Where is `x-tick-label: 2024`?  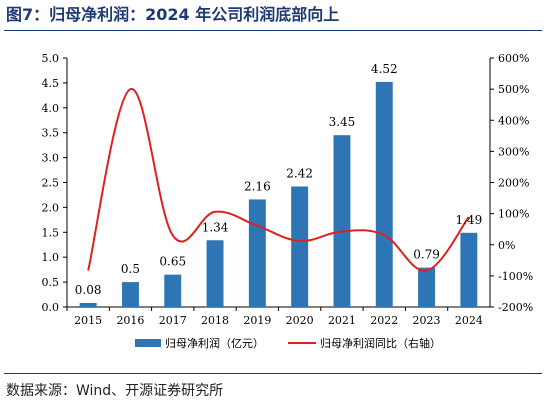
x-tick-label: 2024 is located at coordinates (469, 320).